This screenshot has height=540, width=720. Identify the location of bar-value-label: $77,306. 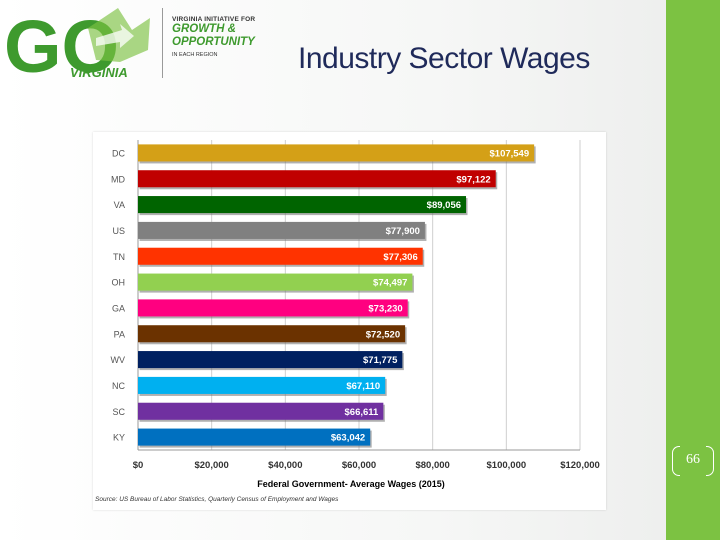
(400, 257).